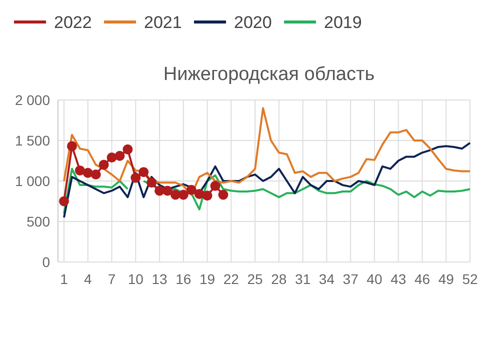 This screenshot has height=362, width=480. What do you see at coordinates (88, 279) in the screenshot?
I see `x-tick-label: 4` at bounding box center [88, 279].